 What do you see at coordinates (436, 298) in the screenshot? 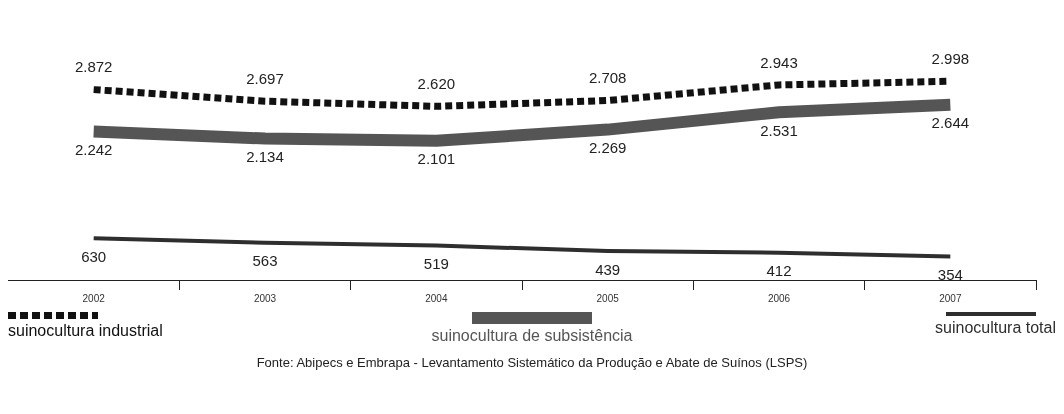
I see `x-tick-label: 2004` at bounding box center [436, 298].